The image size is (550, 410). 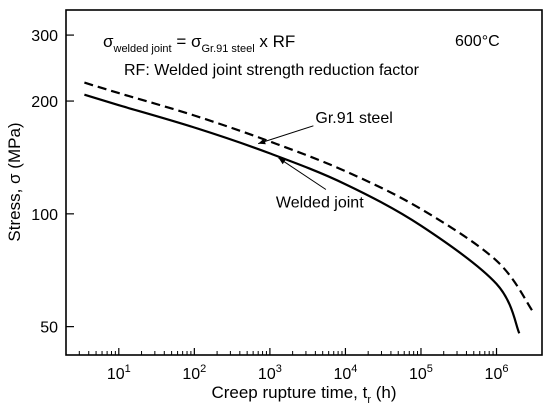 What do you see at coordinates (282, 161) in the screenshot?
I see `welded-arrow-head` at bounding box center [282, 161].